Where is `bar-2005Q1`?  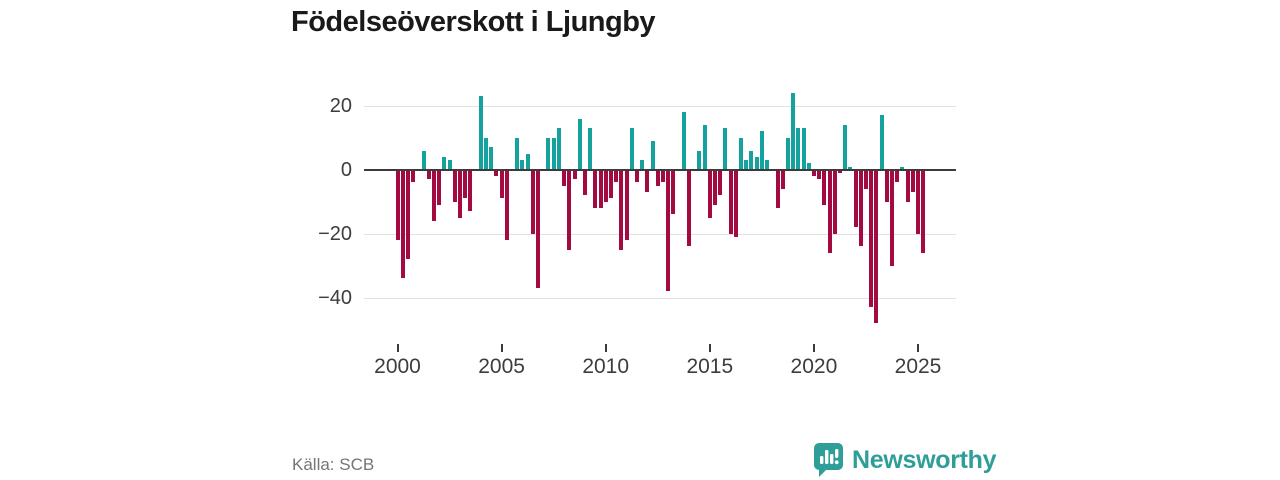
bar-2005Q1 is located at coordinates (501, 184).